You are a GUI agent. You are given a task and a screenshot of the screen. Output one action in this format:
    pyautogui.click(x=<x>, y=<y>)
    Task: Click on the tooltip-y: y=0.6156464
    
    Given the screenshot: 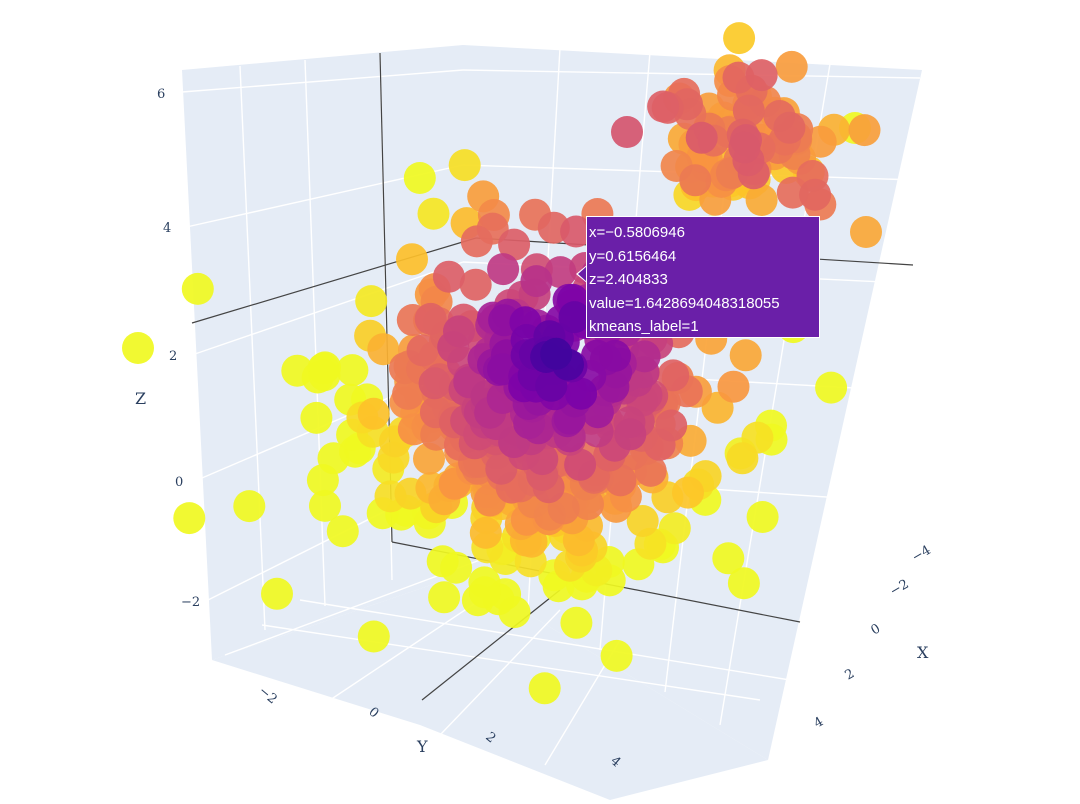 What is the action you would take?
    pyautogui.click(x=633, y=256)
    